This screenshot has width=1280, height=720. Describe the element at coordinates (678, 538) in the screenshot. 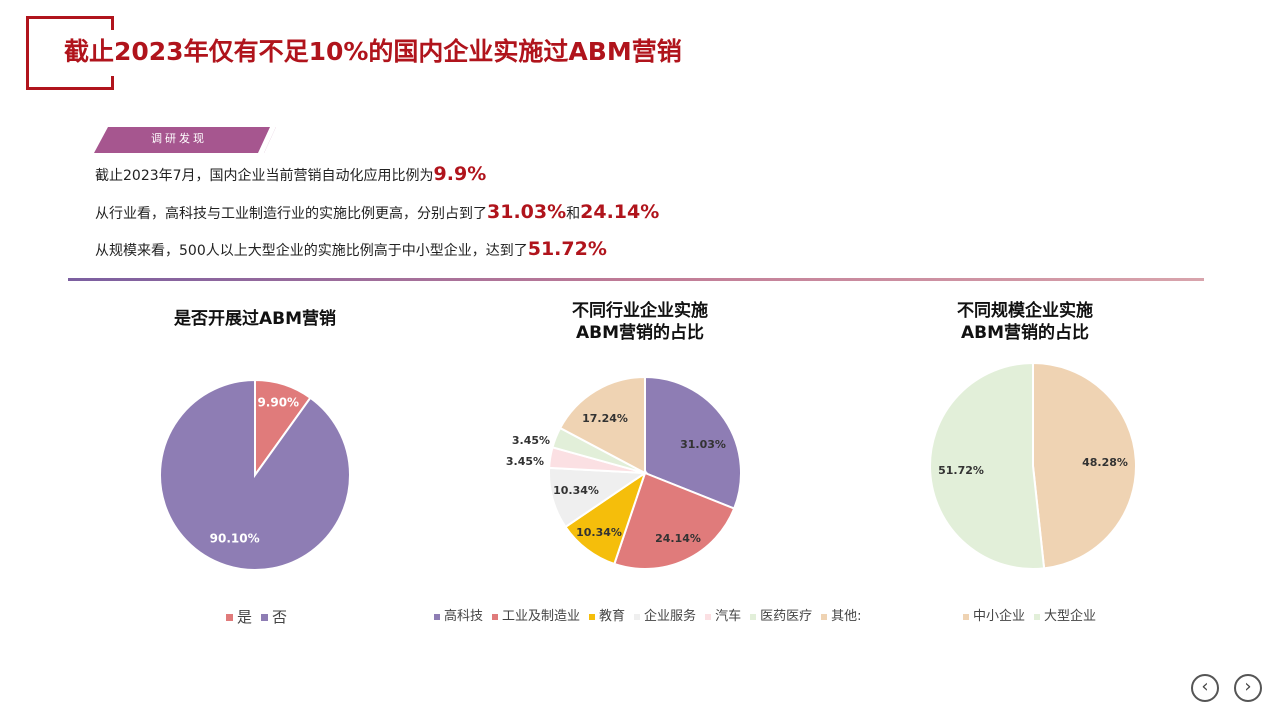

I see `pie-data-label-1-1: 24.14%` at that location.